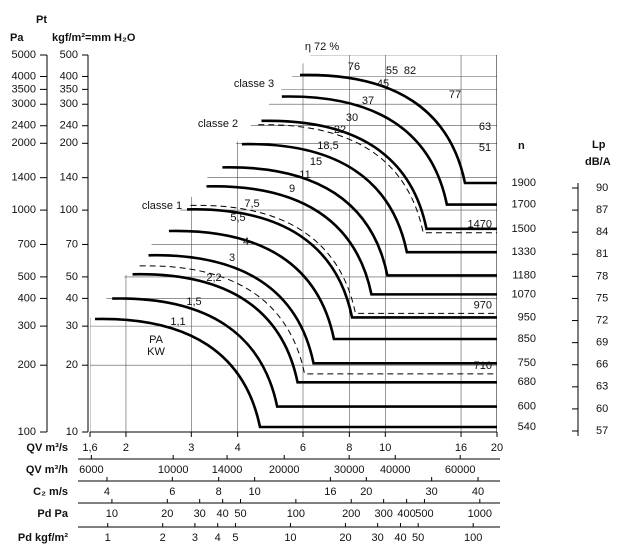  I want to click on n-dashed-label: 970, so click(483, 305).